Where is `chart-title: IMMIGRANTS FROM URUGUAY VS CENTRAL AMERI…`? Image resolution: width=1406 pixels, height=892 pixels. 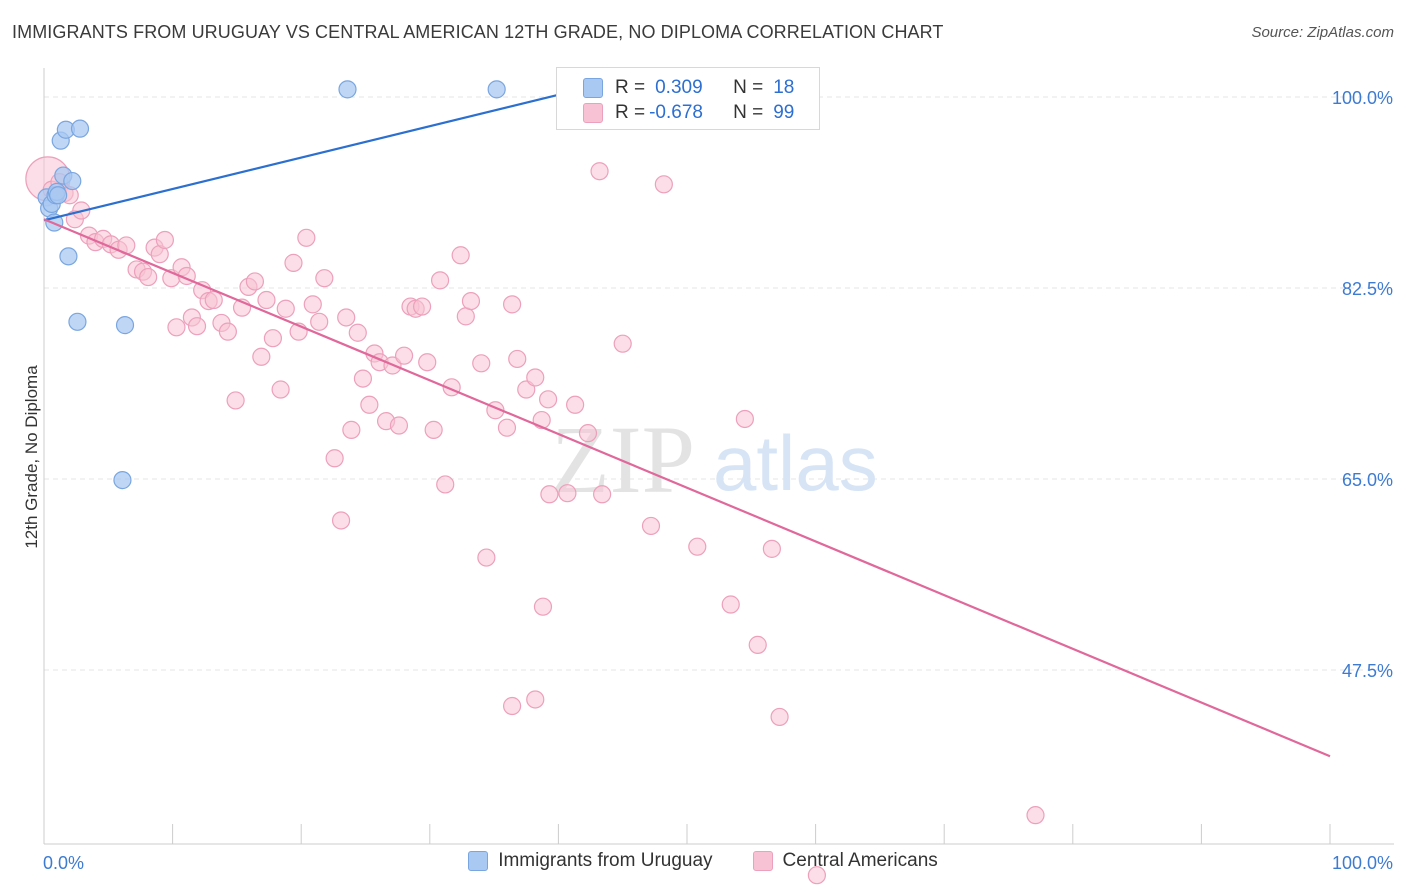
chart-title: IMMIGRANTS FROM URUGUAY VS CENTRAL AMERI… is located at coordinates (478, 32).